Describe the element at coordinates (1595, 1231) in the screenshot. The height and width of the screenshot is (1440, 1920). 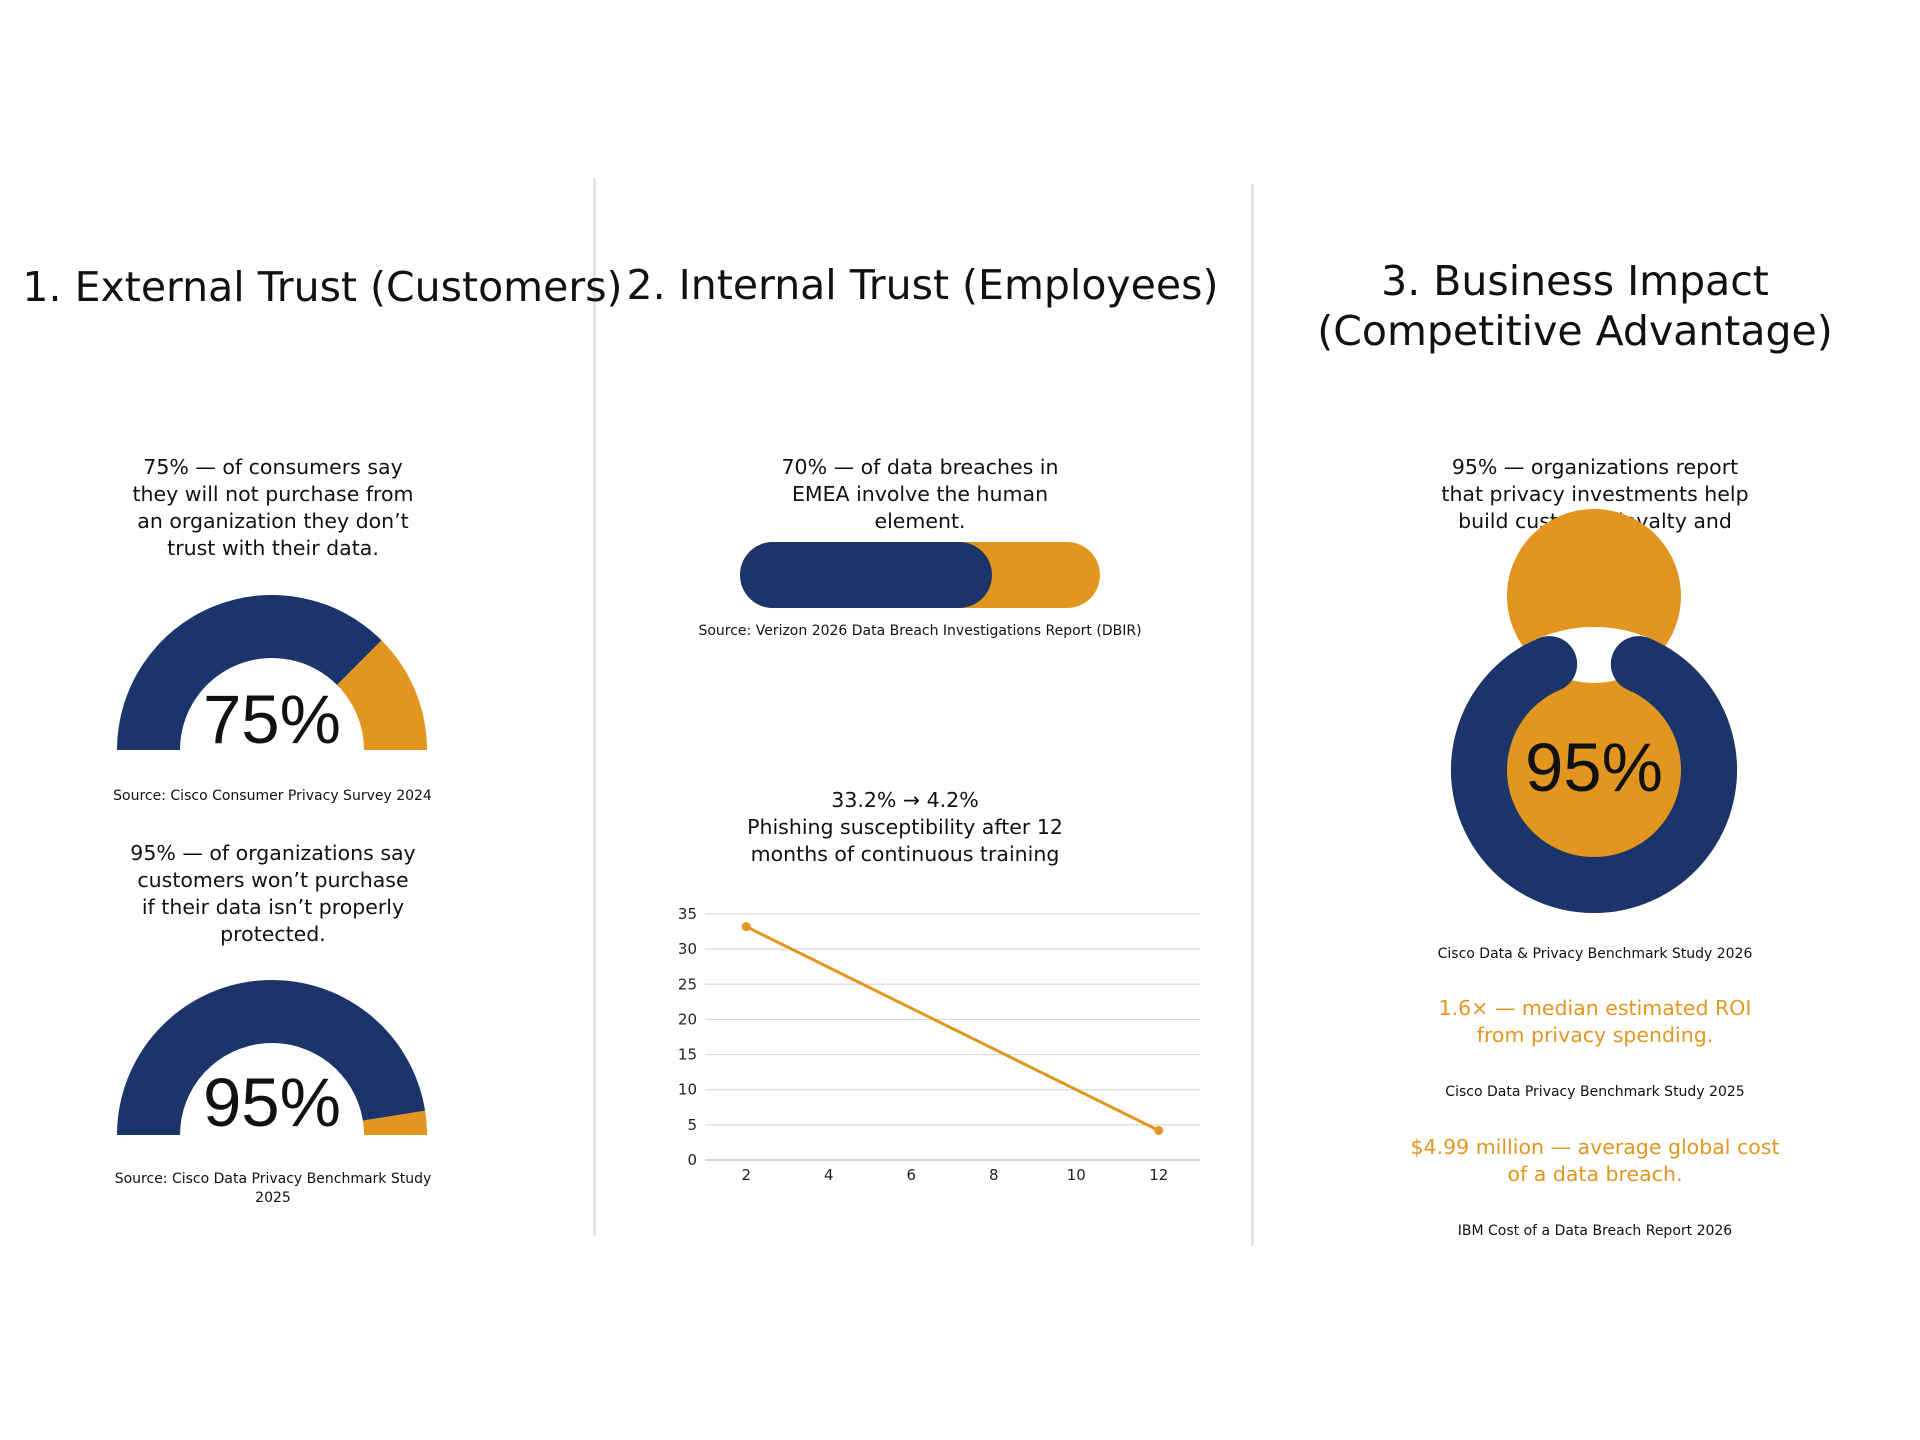
I see `business-impact-source-3: IBM Cost of a Data Breach Report 2026` at that location.